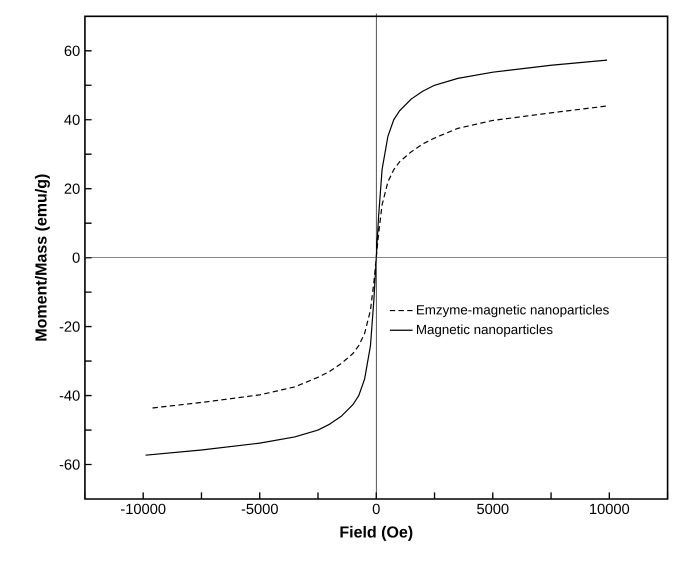  I want to click on y-tick-label: 0, so click(76, 257).